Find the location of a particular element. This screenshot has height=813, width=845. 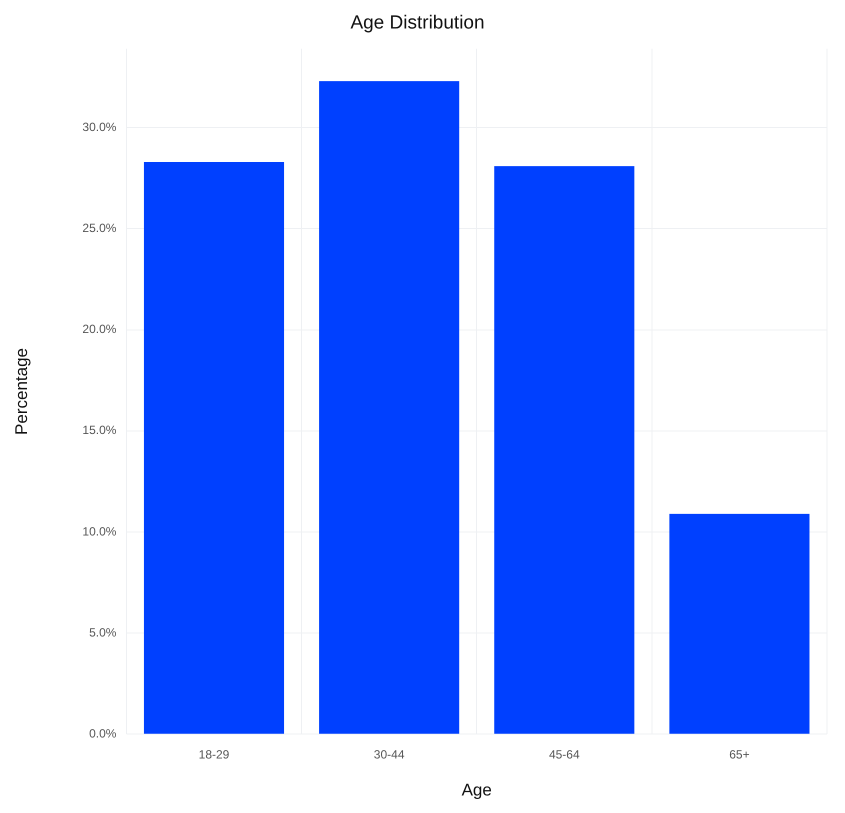

y-tick-label: 5.0% is located at coordinates (103, 632).